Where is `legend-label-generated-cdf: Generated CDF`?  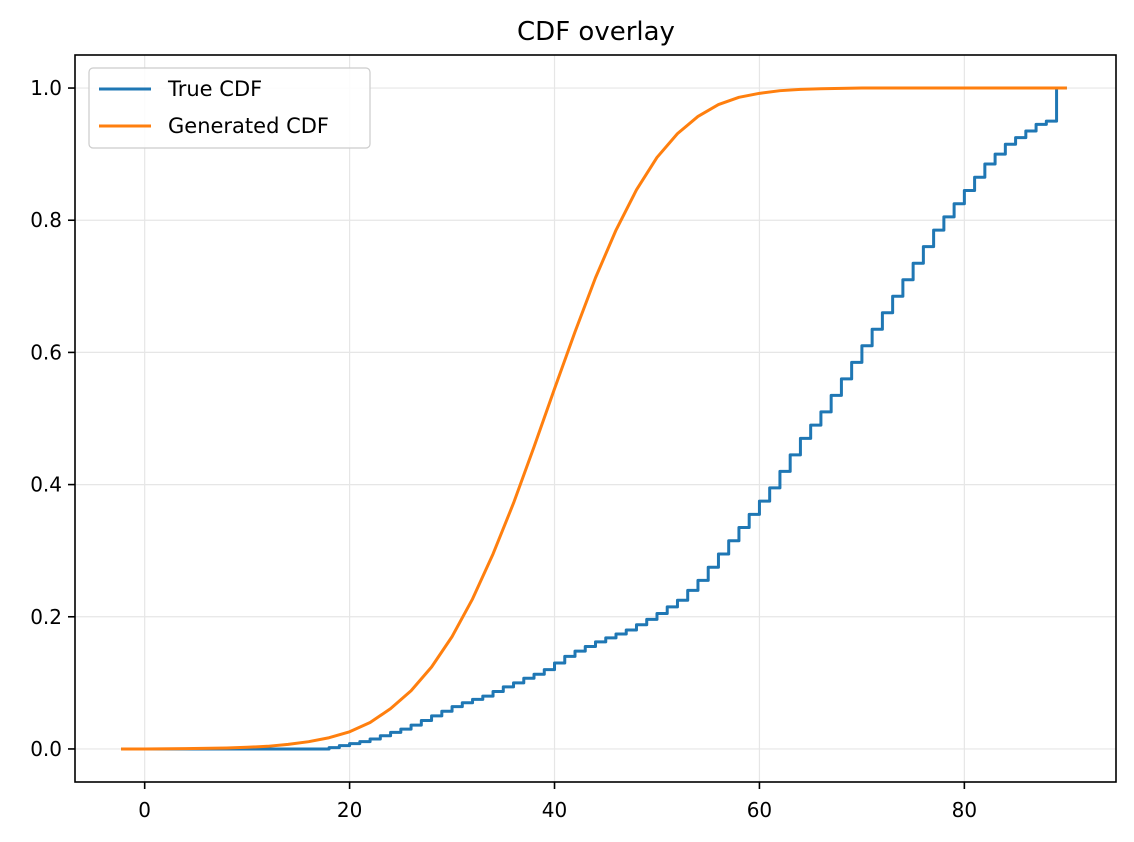
legend-label-generated-cdf: Generated CDF is located at coordinates (248, 126).